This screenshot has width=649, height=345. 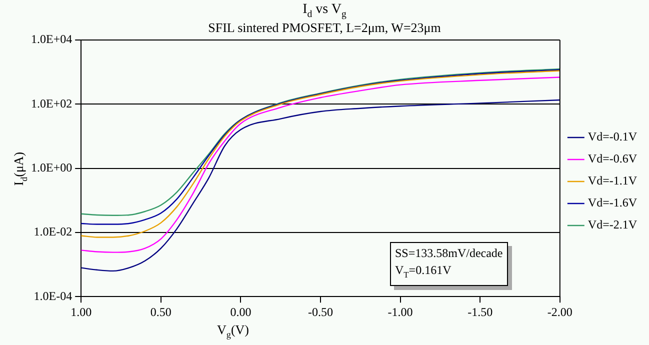 I want to click on annotation: V$_{T}$=0.161V, so click(x=423, y=271).